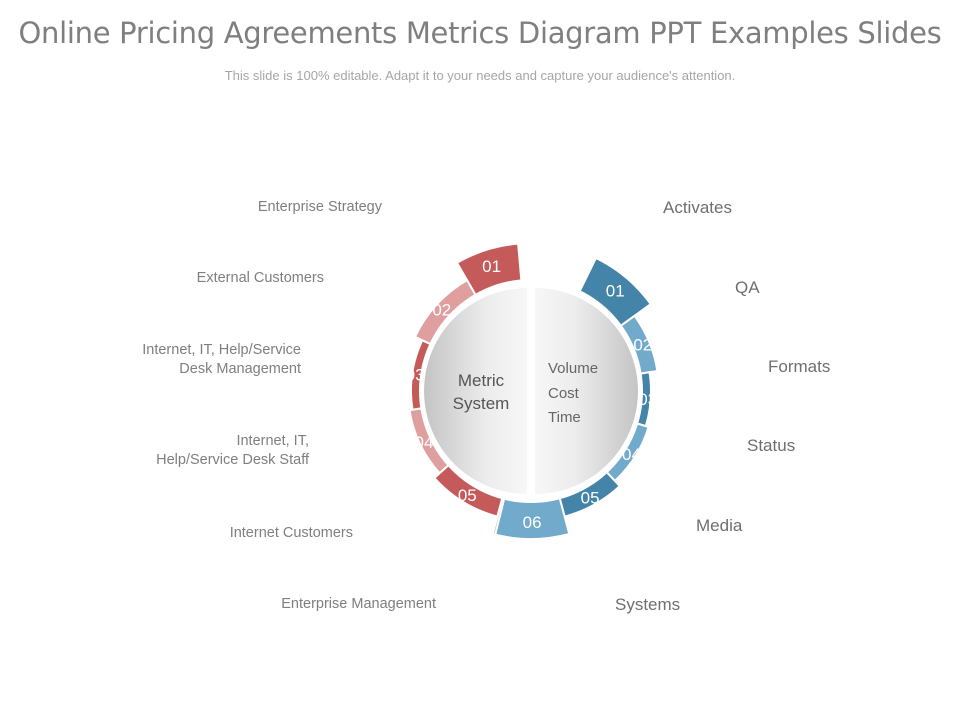 The image size is (960, 720). Describe the element at coordinates (642, 345) in the screenshot. I see `right-segment-number-2: 02` at that location.